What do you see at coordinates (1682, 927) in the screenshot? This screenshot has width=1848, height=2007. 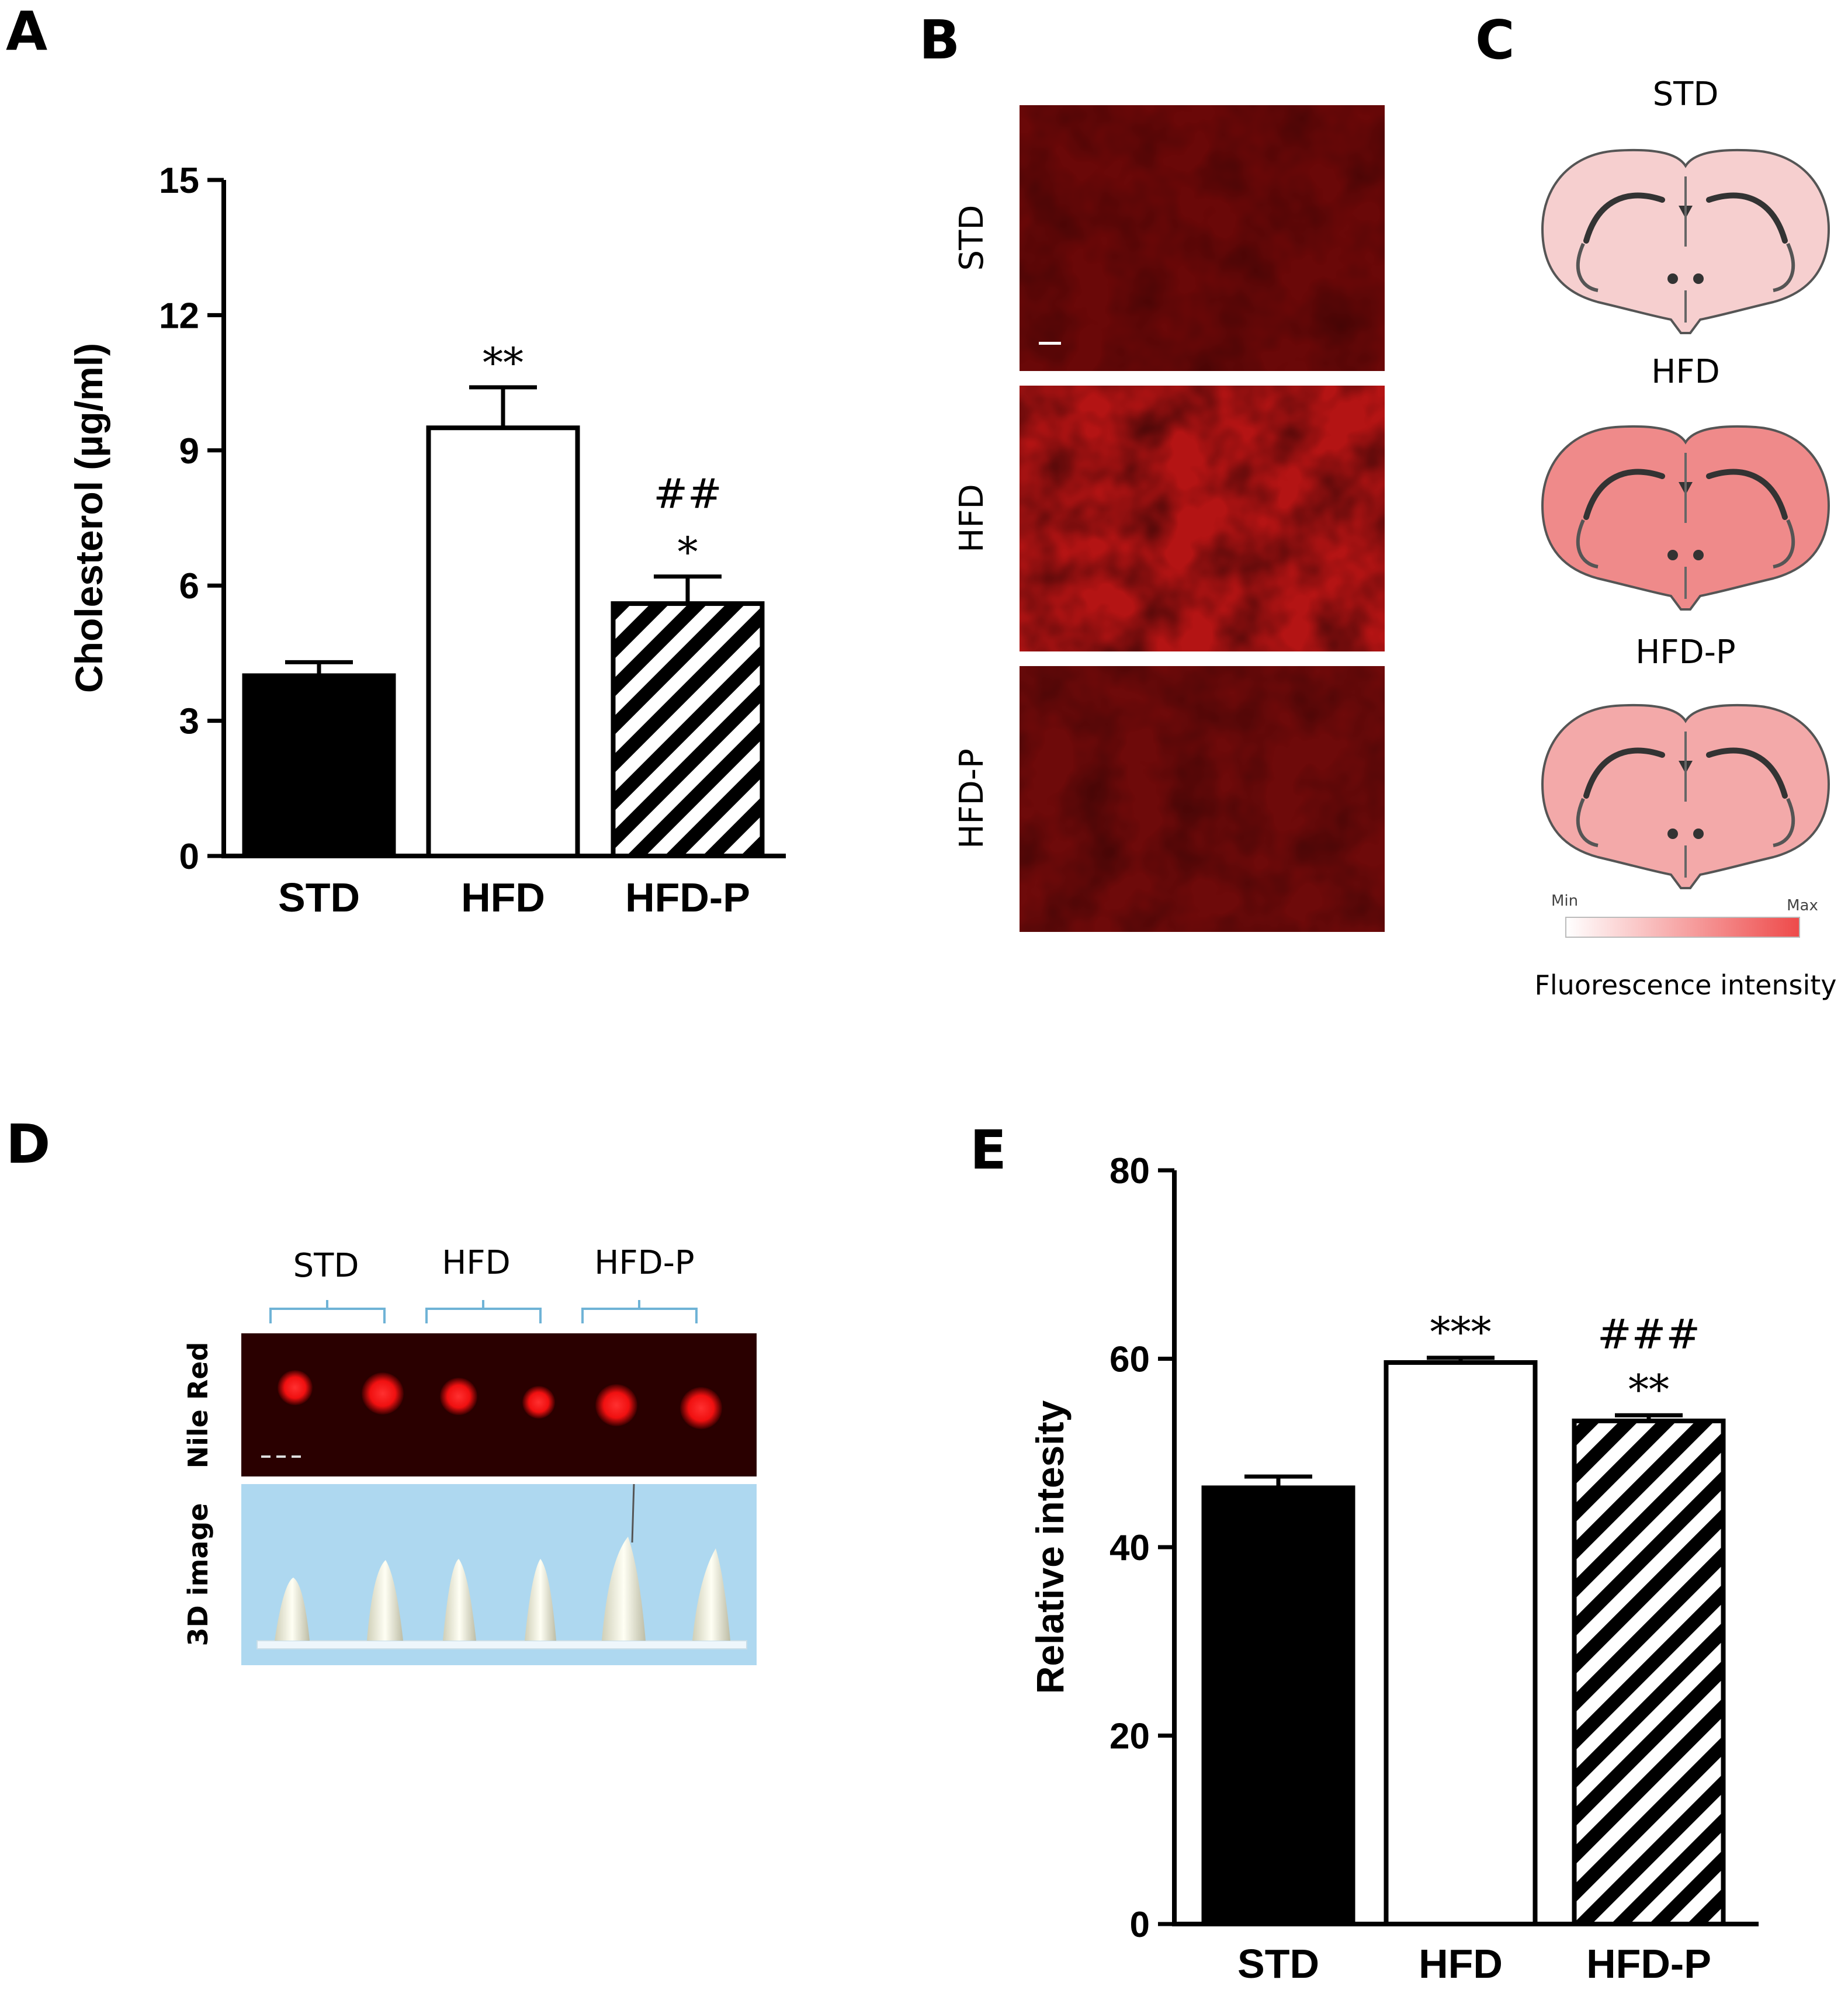 I see `intensity-scale-bar` at bounding box center [1682, 927].